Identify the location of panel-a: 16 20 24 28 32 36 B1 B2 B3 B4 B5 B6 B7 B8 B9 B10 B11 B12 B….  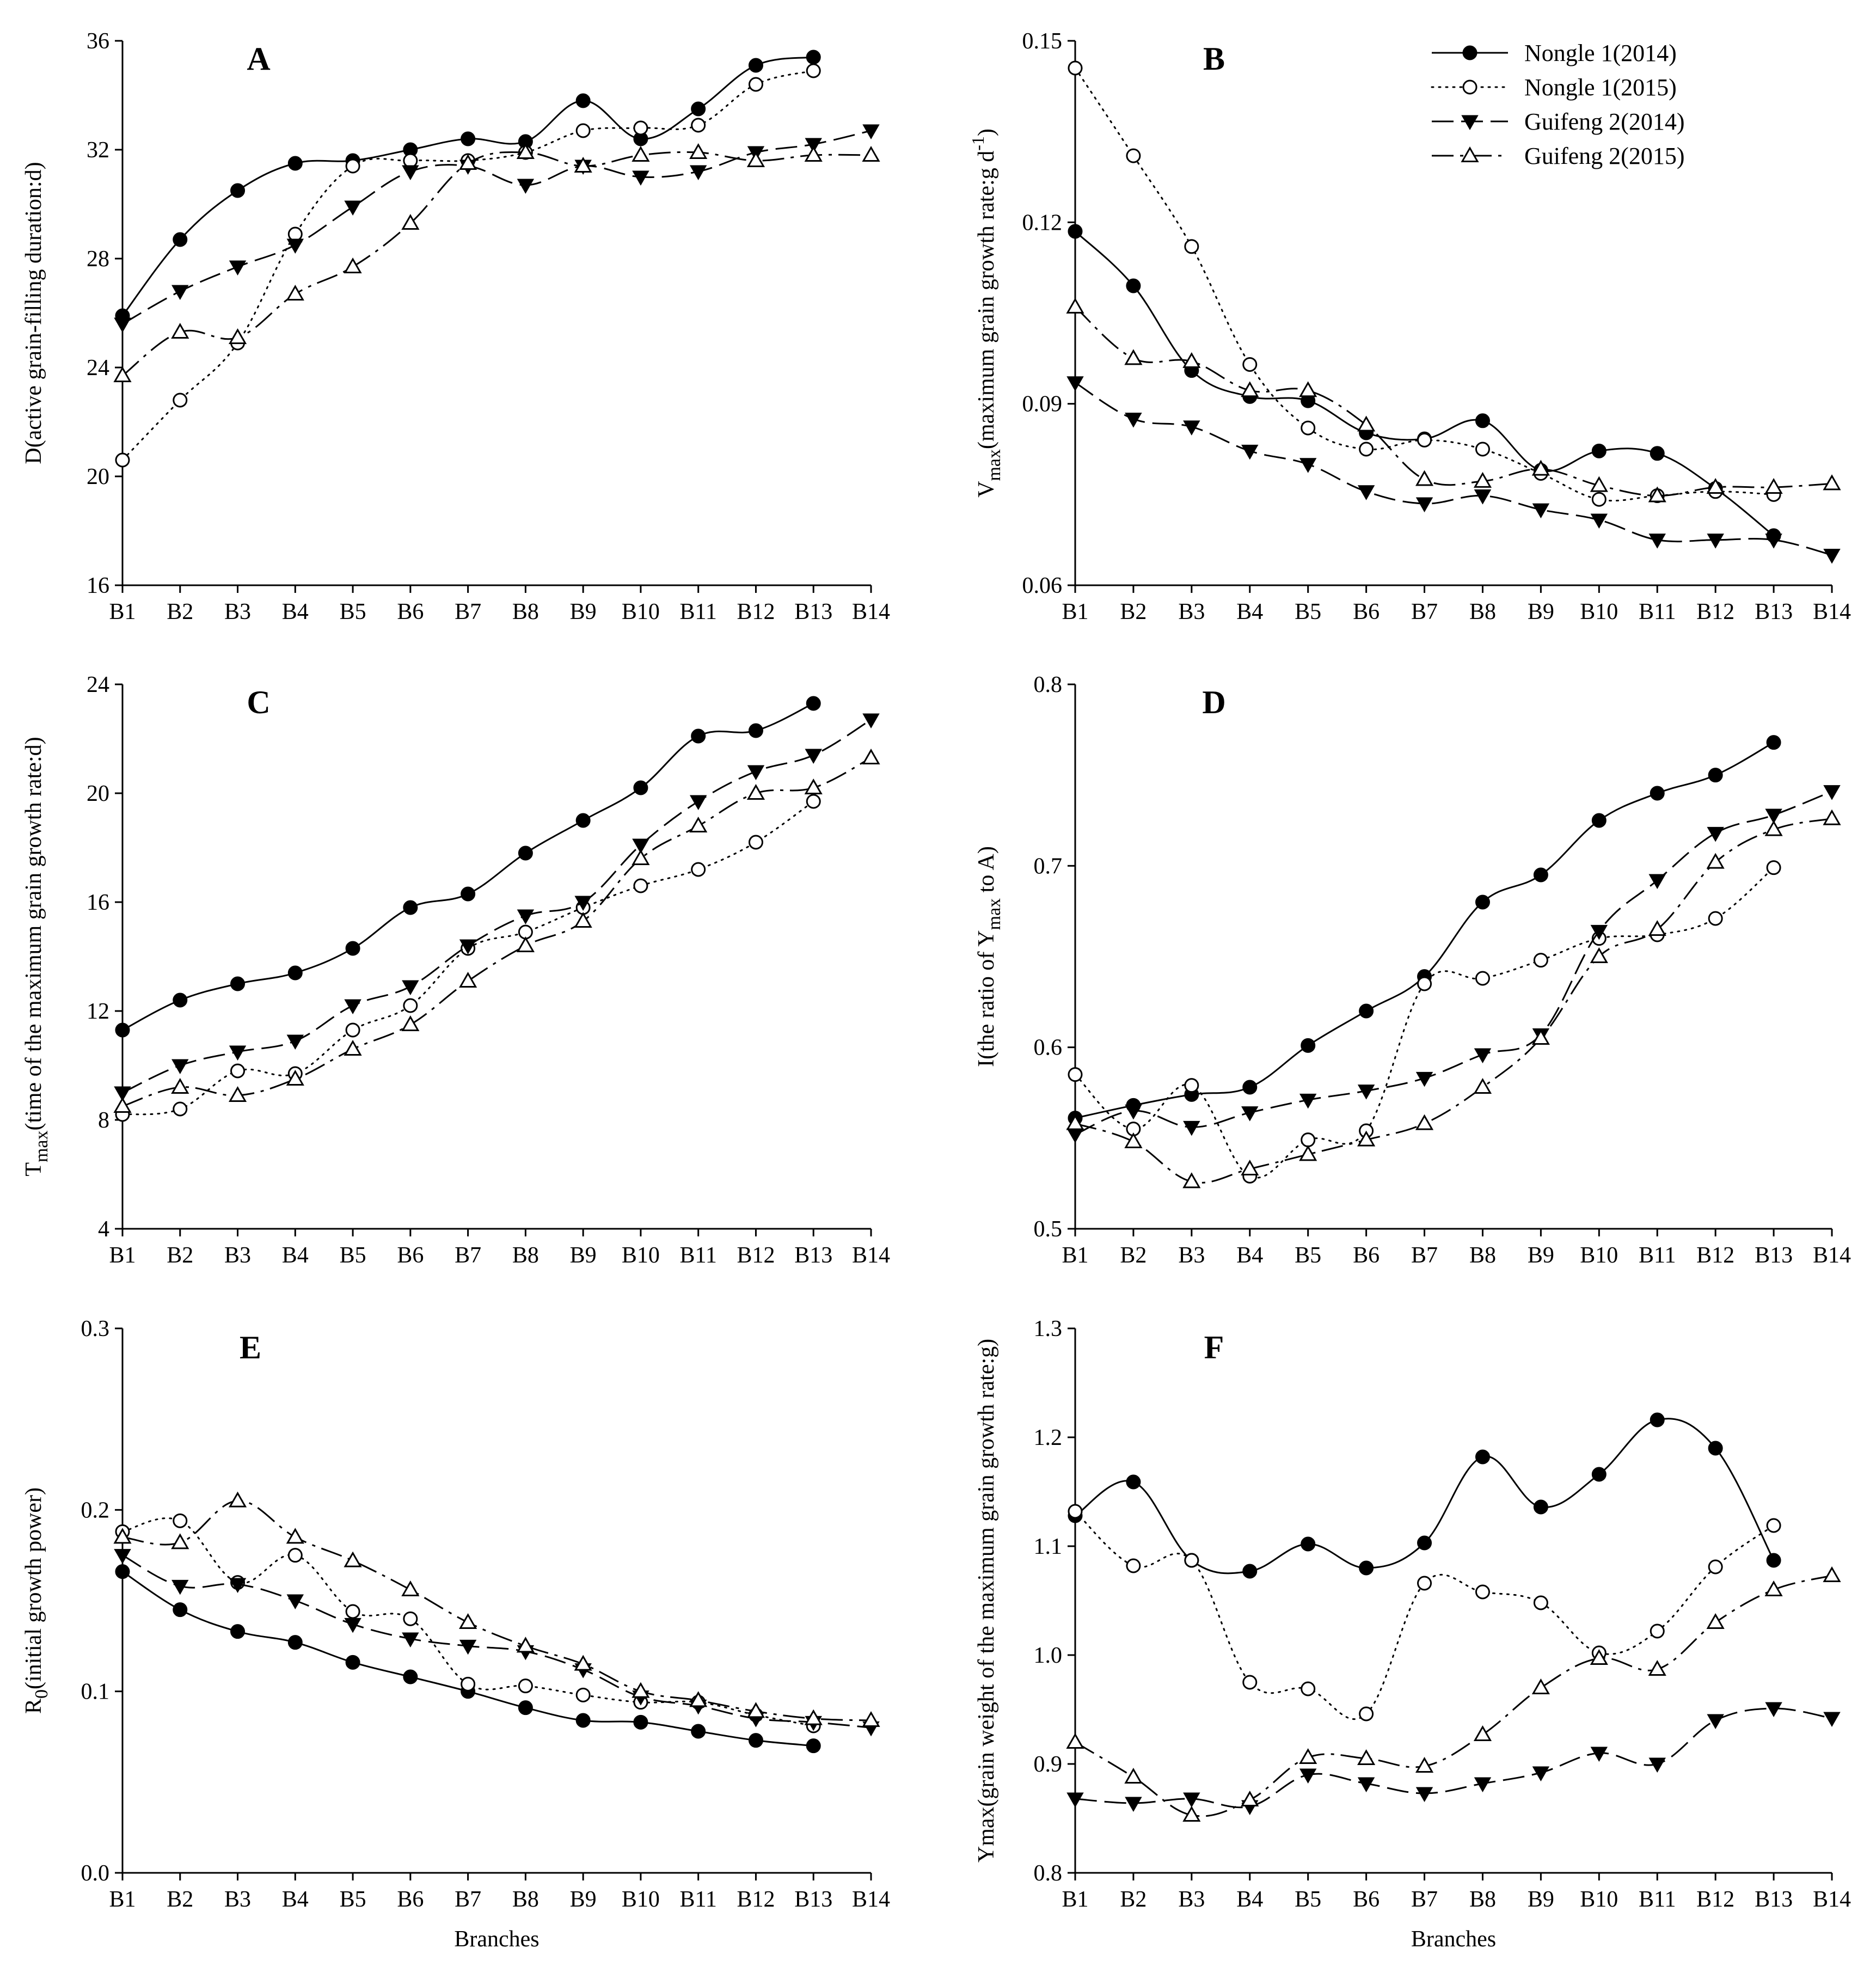
(455, 326).